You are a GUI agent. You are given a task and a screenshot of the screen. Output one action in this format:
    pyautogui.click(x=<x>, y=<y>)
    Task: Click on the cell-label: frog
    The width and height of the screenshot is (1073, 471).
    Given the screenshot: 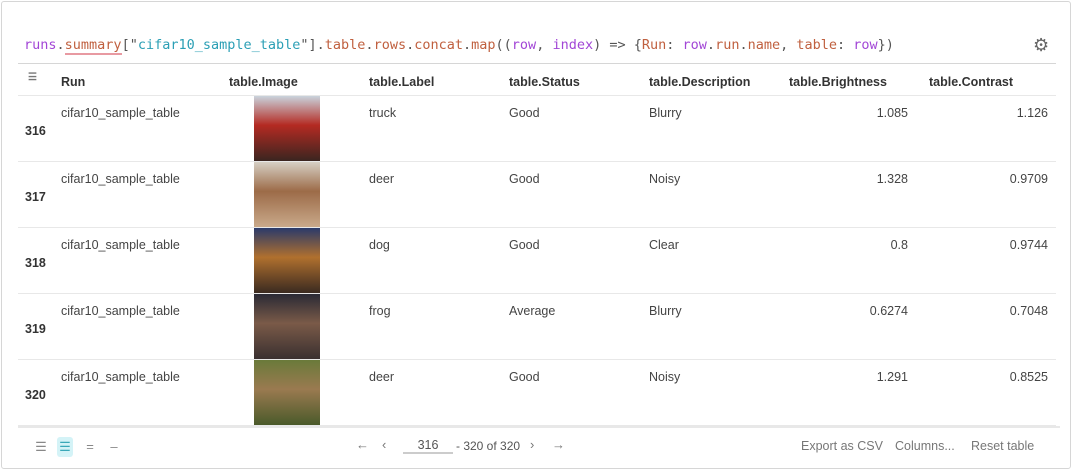 What is the action you would take?
    pyautogui.click(x=380, y=311)
    